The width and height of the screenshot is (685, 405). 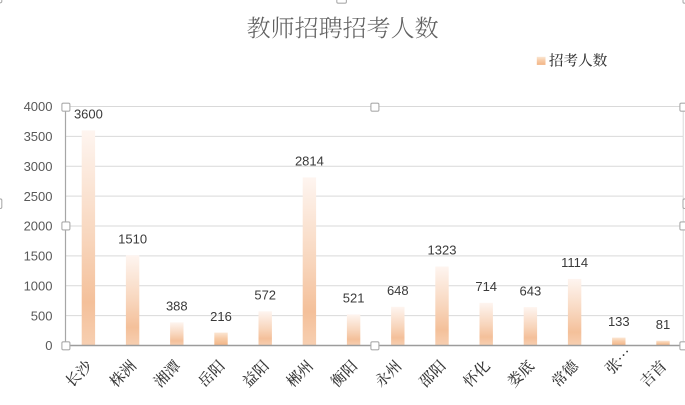 What do you see at coordinates (619, 321) in the screenshot?
I see `svg-text: 133` at bounding box center [619, 321].